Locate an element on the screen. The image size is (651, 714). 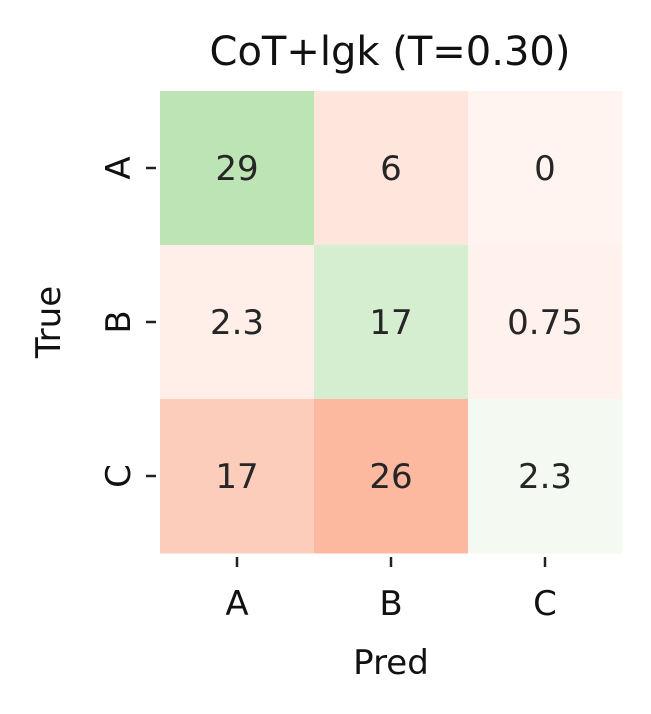
y-axis-label: True is located at coordinates (49, 322).